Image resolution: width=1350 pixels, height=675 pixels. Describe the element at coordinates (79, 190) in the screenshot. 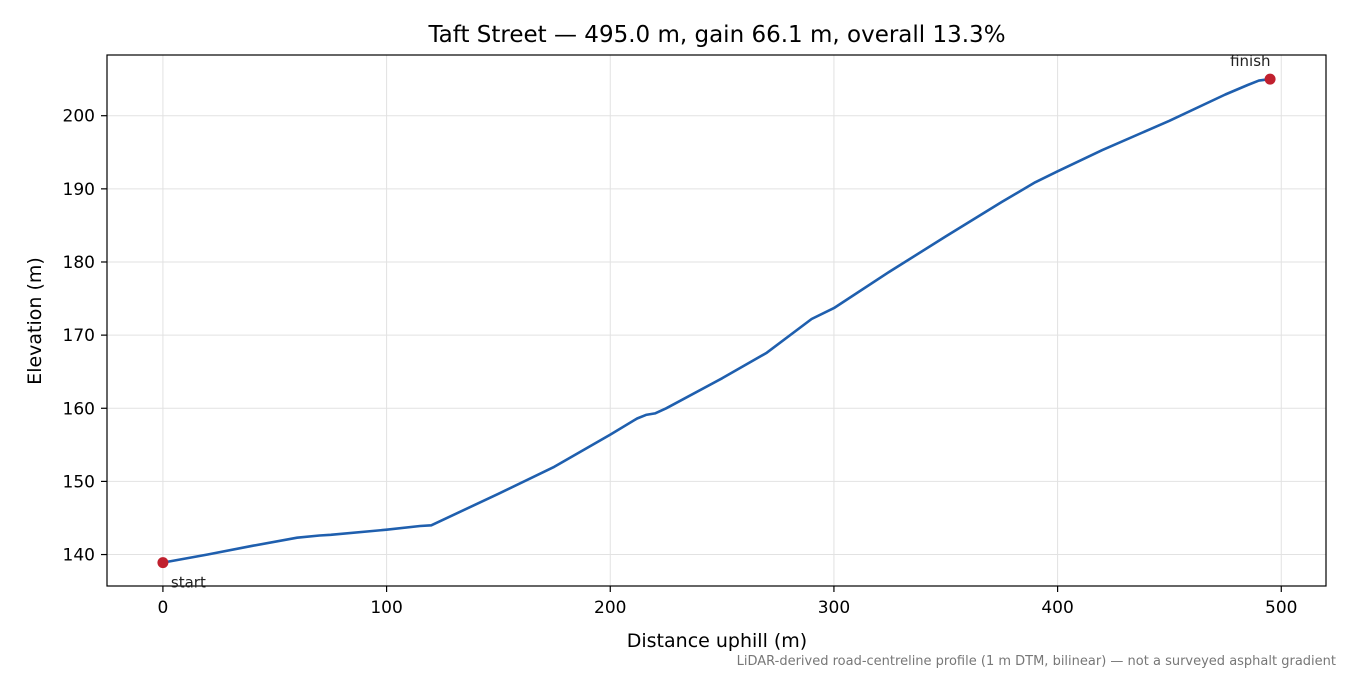

I see `y-tick-label: 190` at that location.